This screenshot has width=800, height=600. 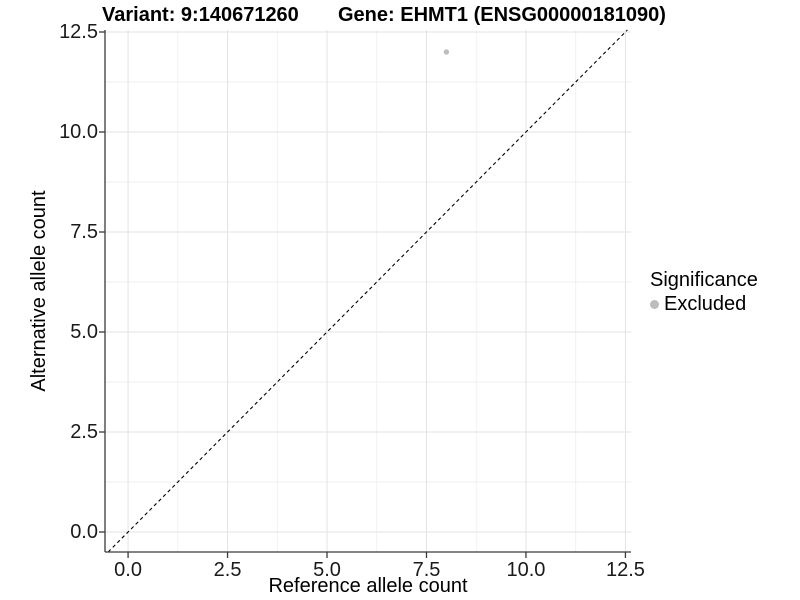 What do you see at coordinates (446, 52) in the screenshot?
I see `data-point-excluded` at bounding box center [446, 52].